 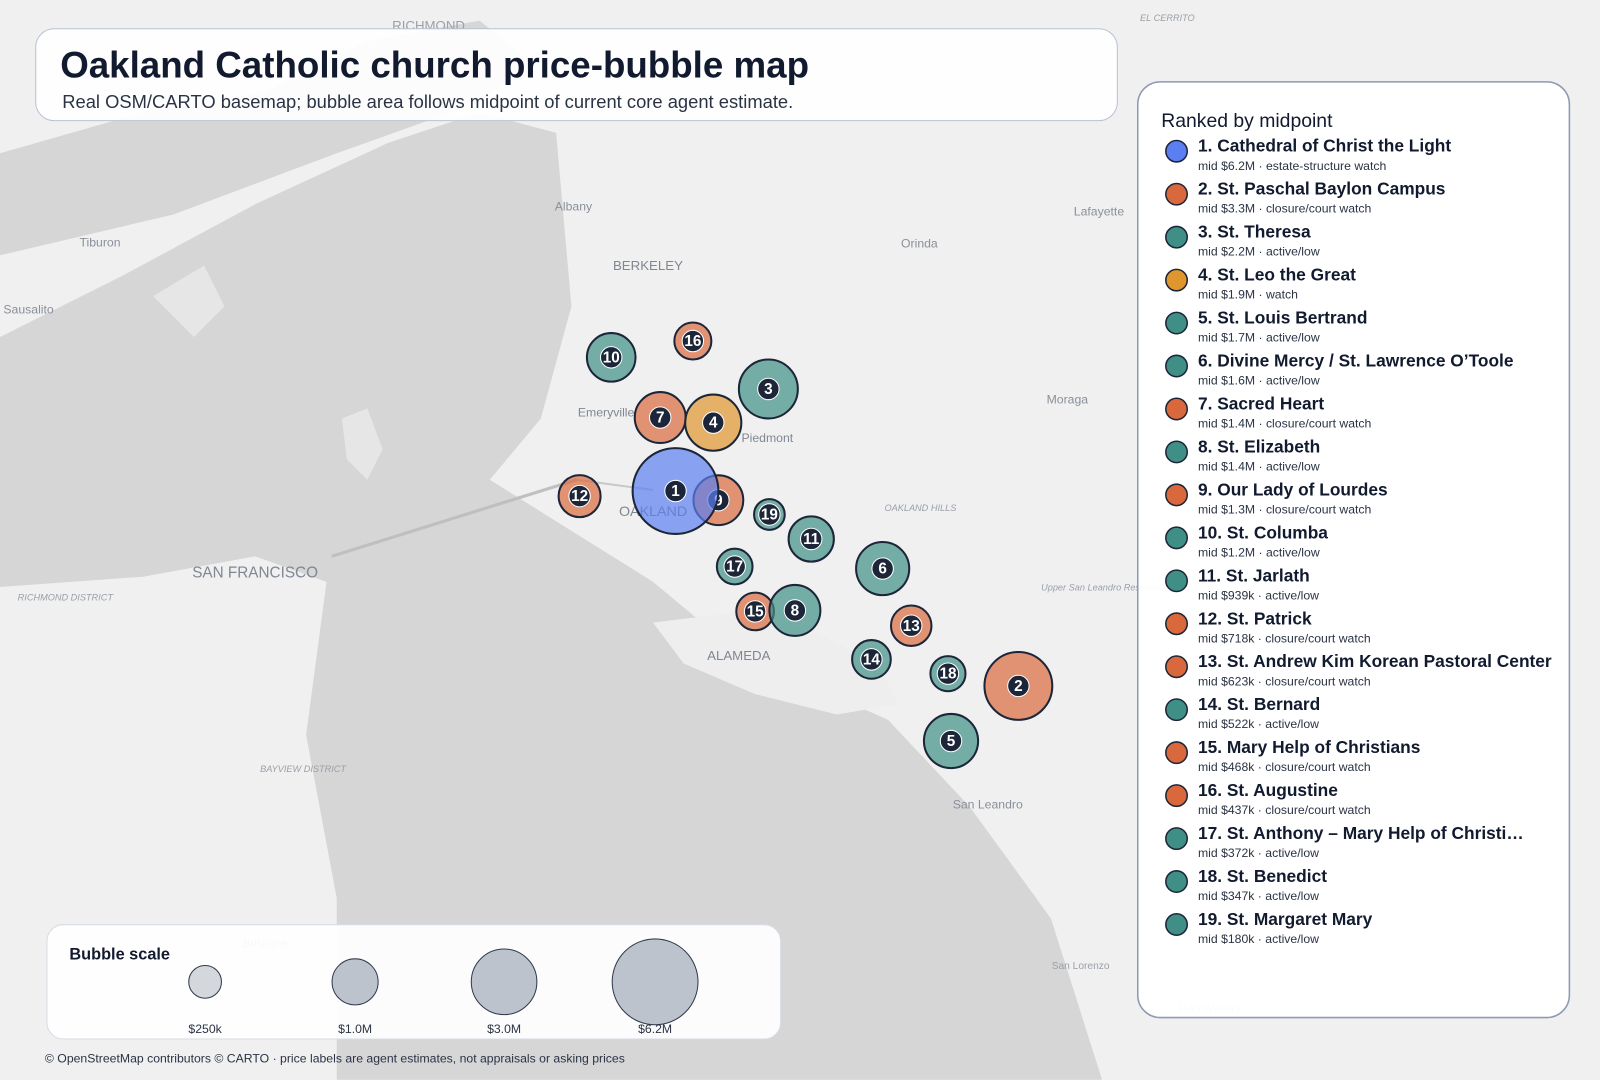 I want to click on bubble-number: 10, so click(x=611, y=357).